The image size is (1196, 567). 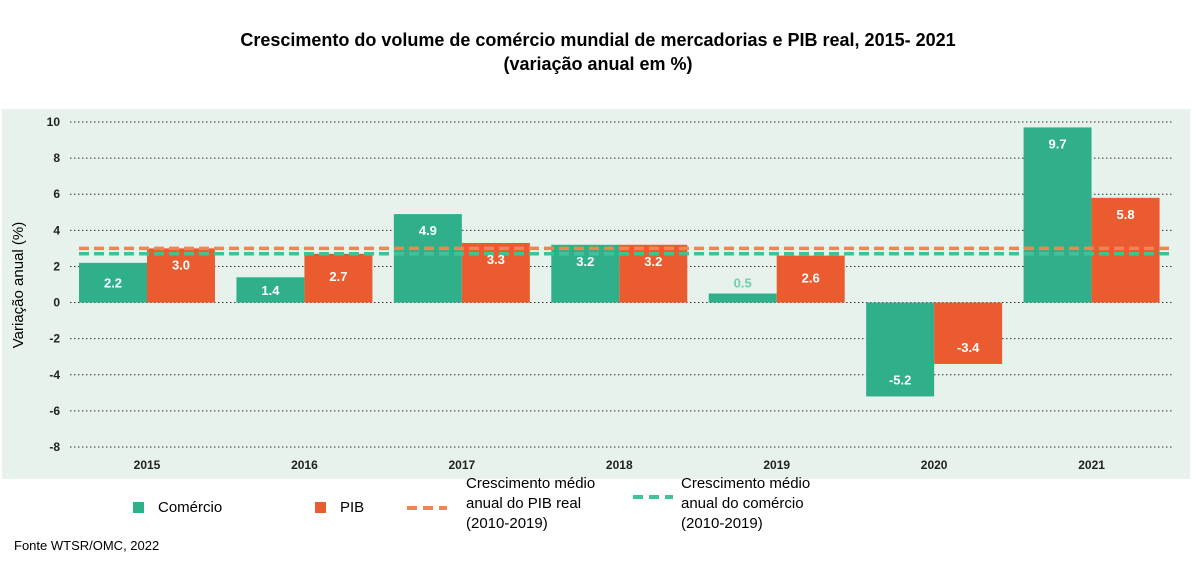 I want to click on x-tick-label: 2020, so click(x=934, y=465).